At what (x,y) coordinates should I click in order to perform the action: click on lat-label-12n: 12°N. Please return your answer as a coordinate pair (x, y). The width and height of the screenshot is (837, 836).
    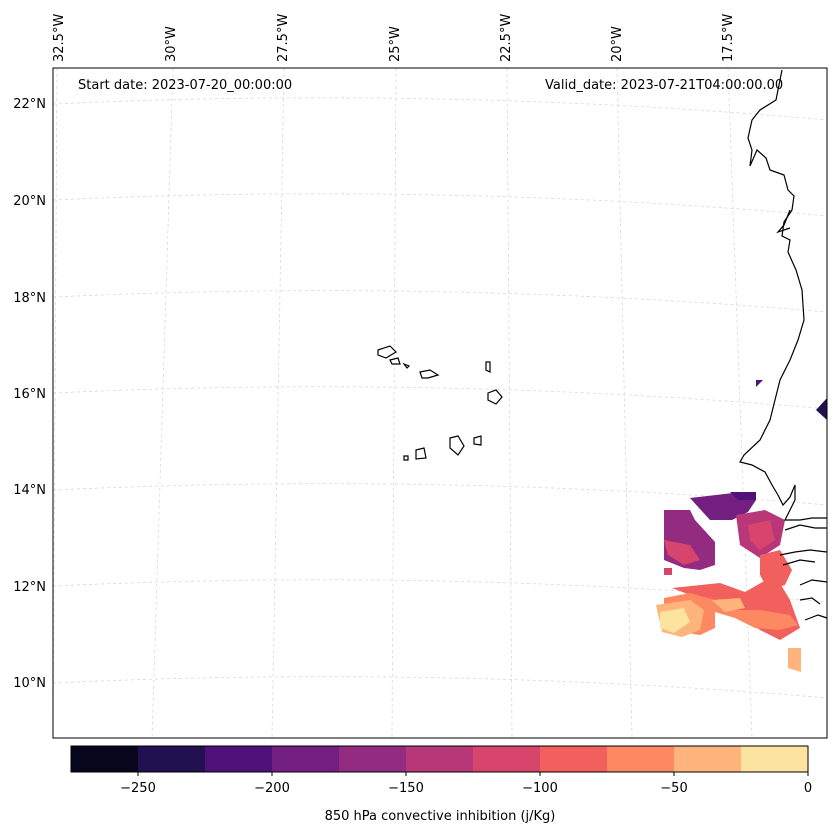
    Looking at the image, I should click on (29, 587).